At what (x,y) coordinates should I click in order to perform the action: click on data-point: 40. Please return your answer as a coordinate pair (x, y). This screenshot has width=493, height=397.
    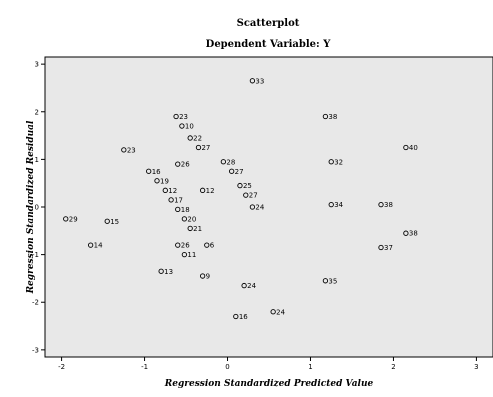
    Looking at the image, I should click on (410, 148).